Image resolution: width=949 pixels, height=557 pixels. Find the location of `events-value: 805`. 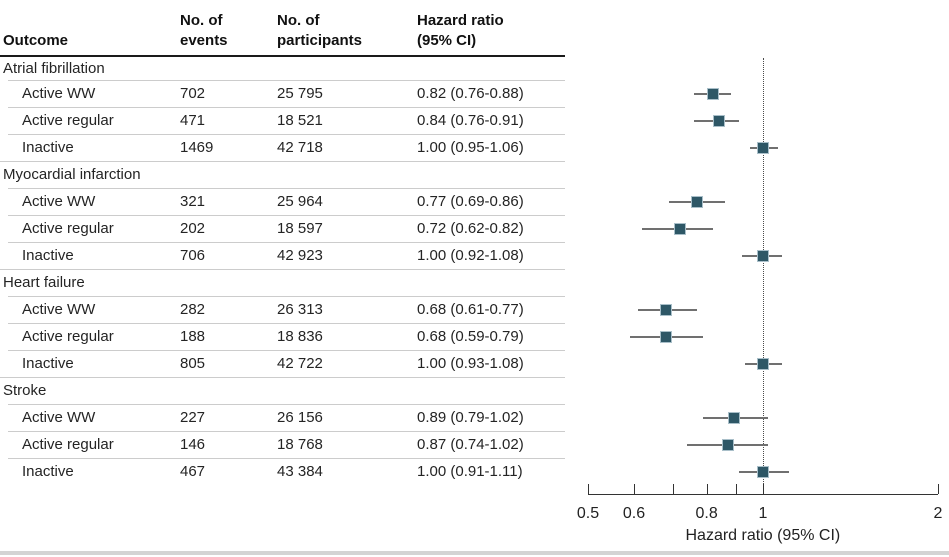

events-value: 805 is located at coordinates (193, 363).